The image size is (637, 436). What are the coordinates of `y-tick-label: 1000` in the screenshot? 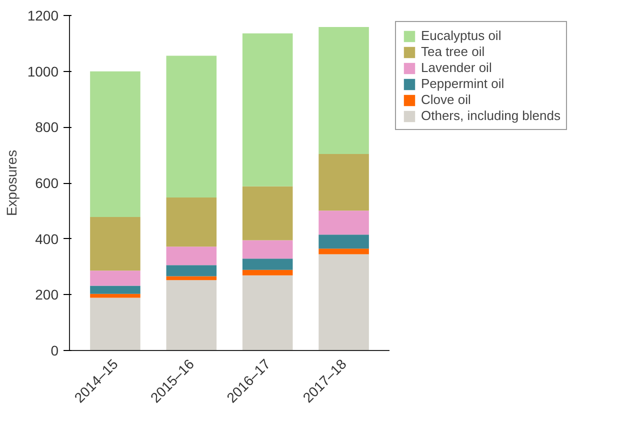 It's located at (43, 71).